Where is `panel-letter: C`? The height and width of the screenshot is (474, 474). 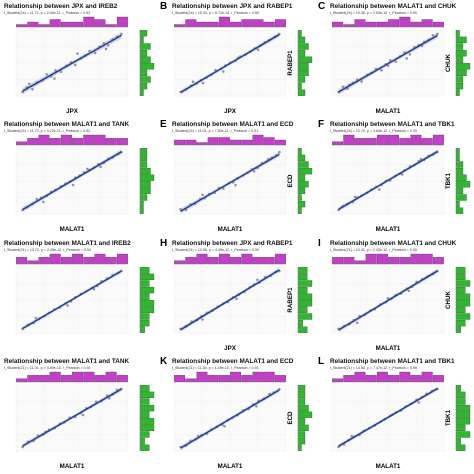 panel-letter: C is located at coordinates (321, 6).